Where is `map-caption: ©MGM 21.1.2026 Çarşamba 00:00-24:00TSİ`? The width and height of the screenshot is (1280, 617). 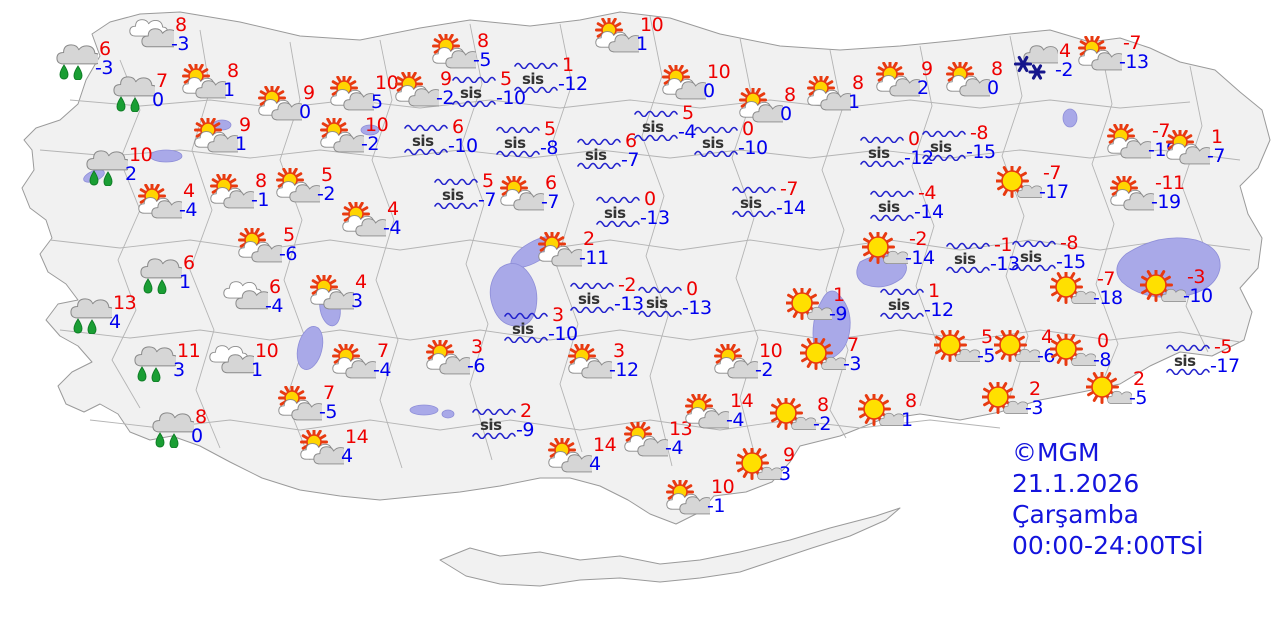
map-caption: ©MGM 21.1.2026 Çarşamba 00:00-24:00TSİ is located at coordinates (1108, 499).